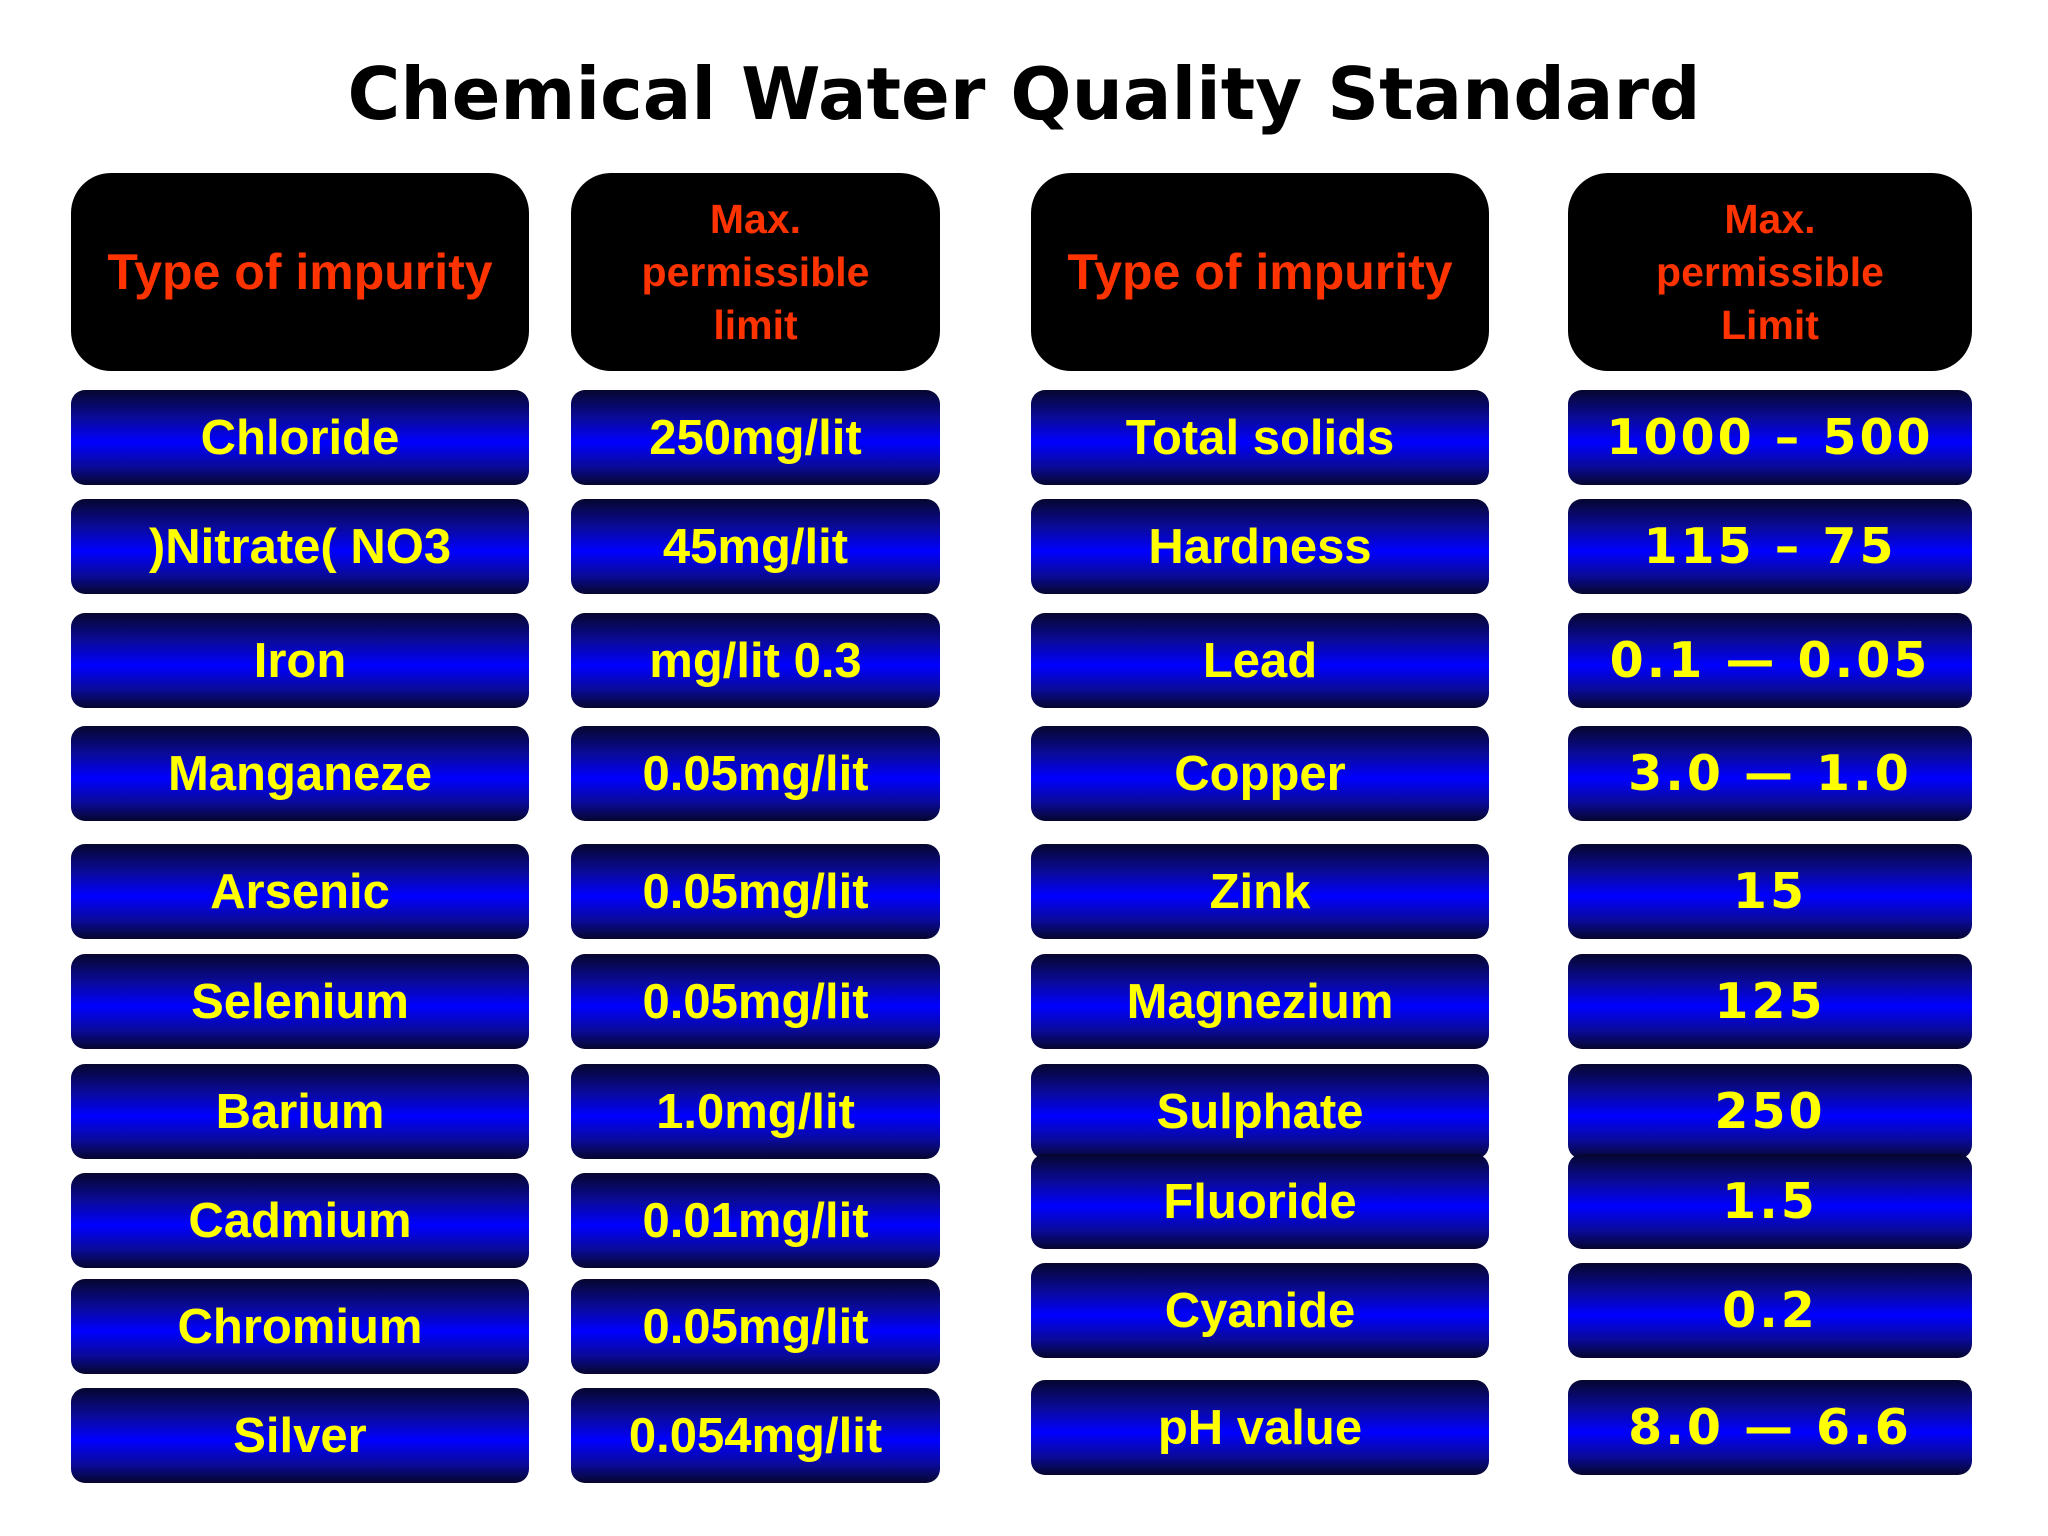  Describe the element at coordinates (1024, 94) in the screenshot. I see `page-title: Chemical Water Quality Standard` at that location.